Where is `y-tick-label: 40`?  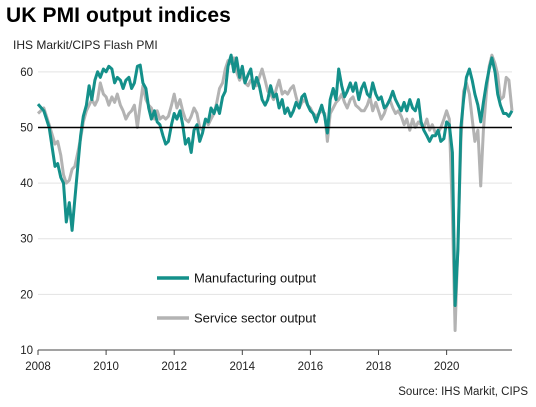 y-tick-label: 40 is located at coordinates (26, 184).